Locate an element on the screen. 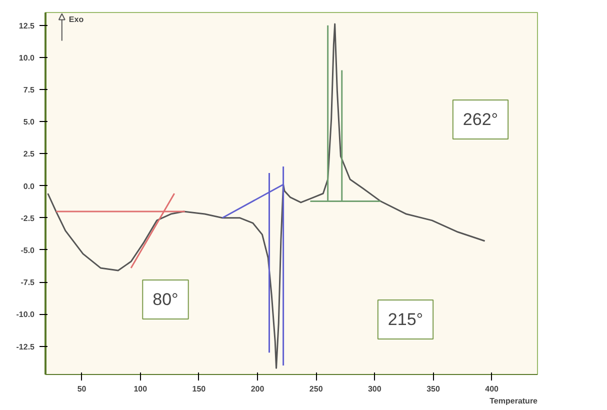 The image size is (607, 410). y-tick-label: -5.0 is located at coordinates (28, 250).